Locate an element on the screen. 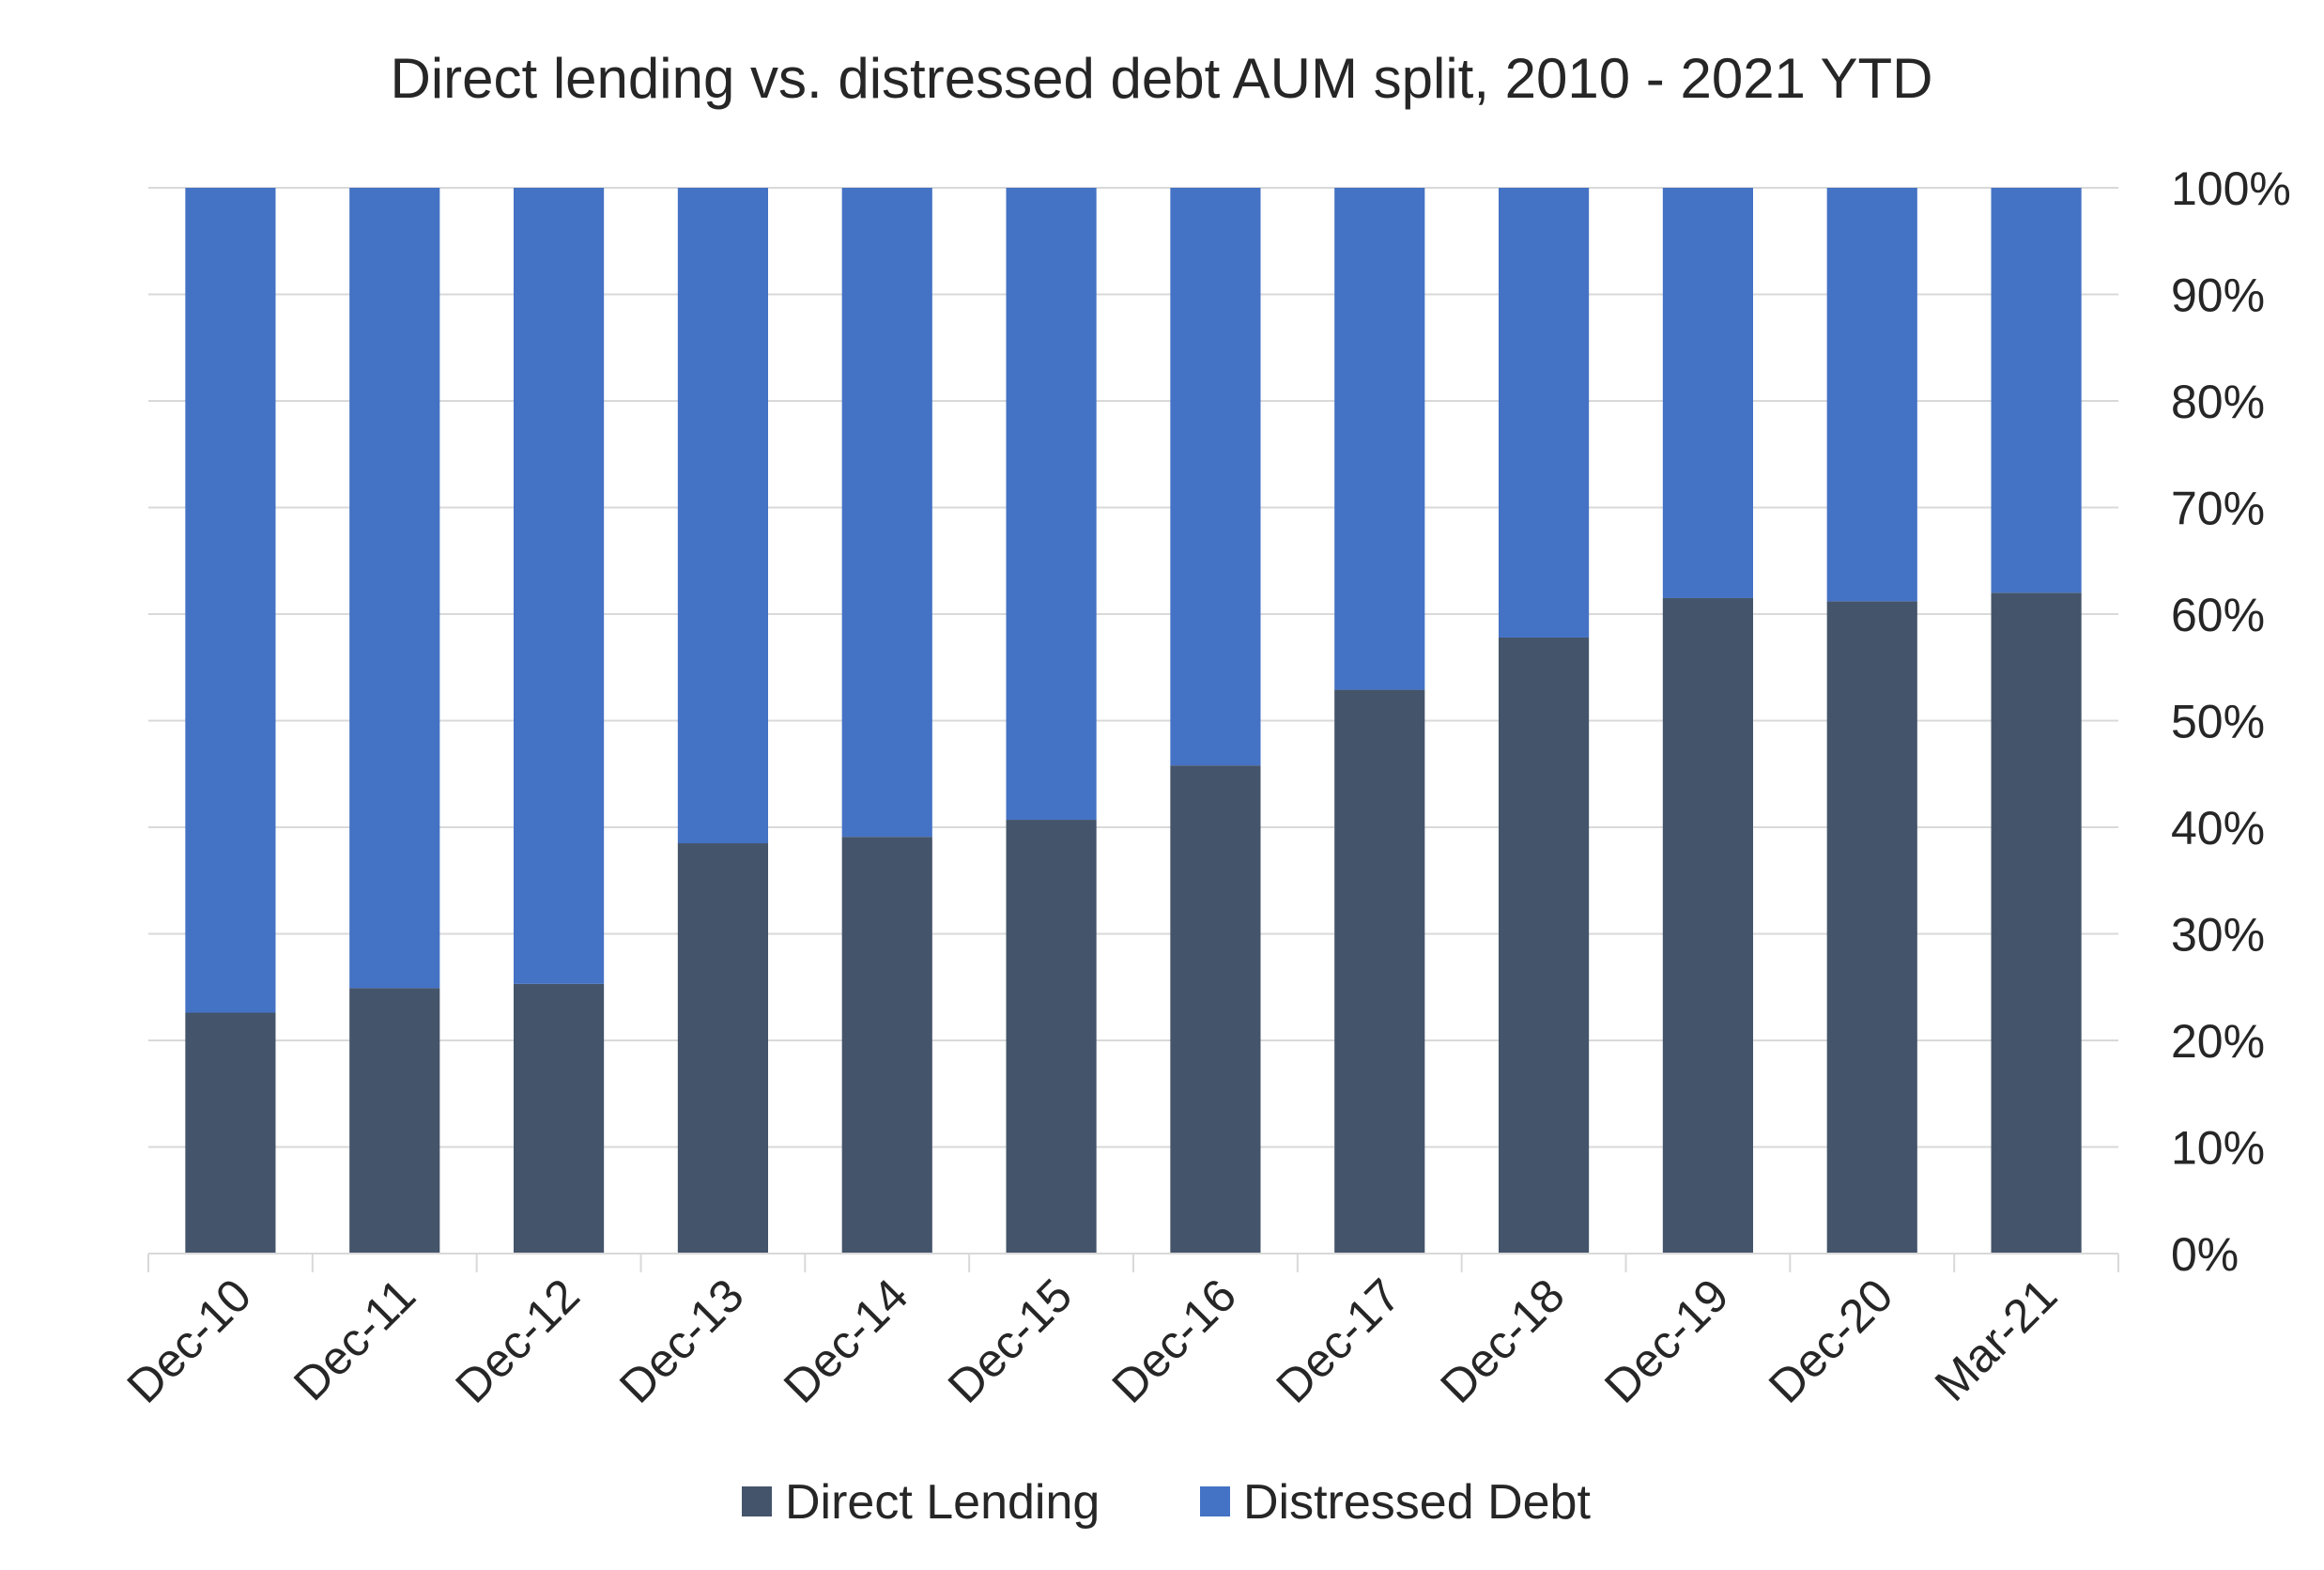  x-axis is located at coordinates (1133, 1262).